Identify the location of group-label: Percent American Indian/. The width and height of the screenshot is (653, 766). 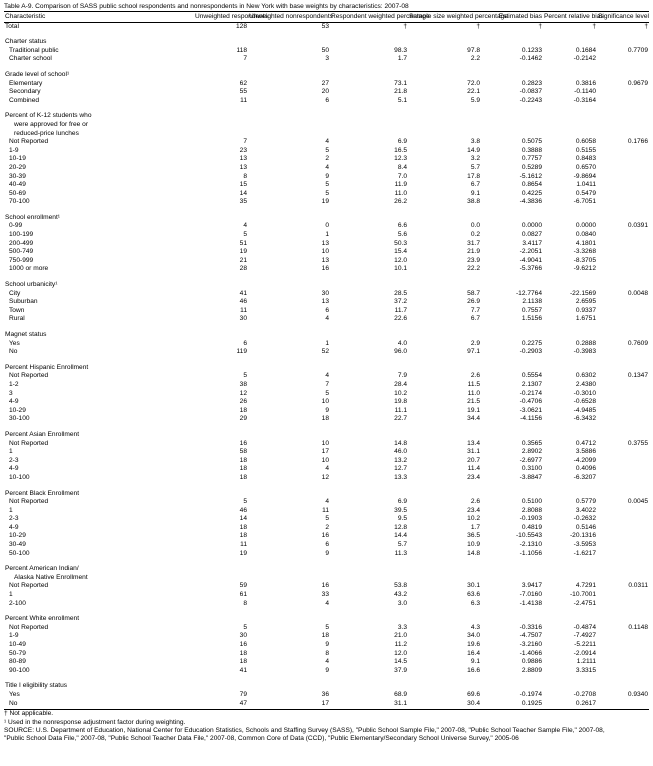
(42, 569).